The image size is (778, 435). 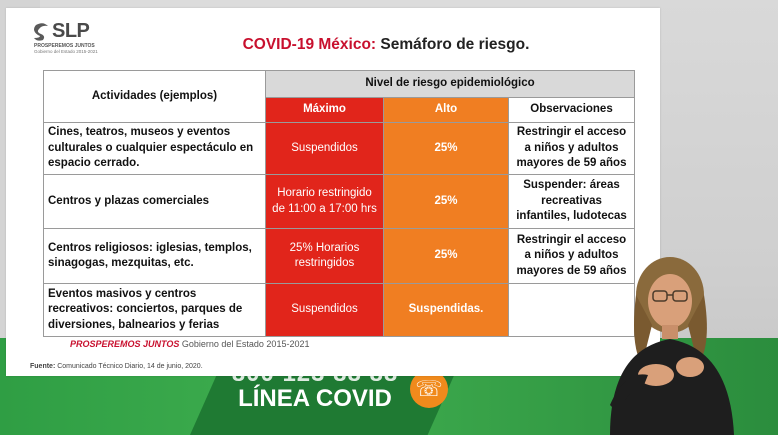 What do you see at coordinates (125, 344) in the screenshot?
I see `footer-brand-slogan: PROSPEREMOS JUNTOS` at bounding box center [125, 344].